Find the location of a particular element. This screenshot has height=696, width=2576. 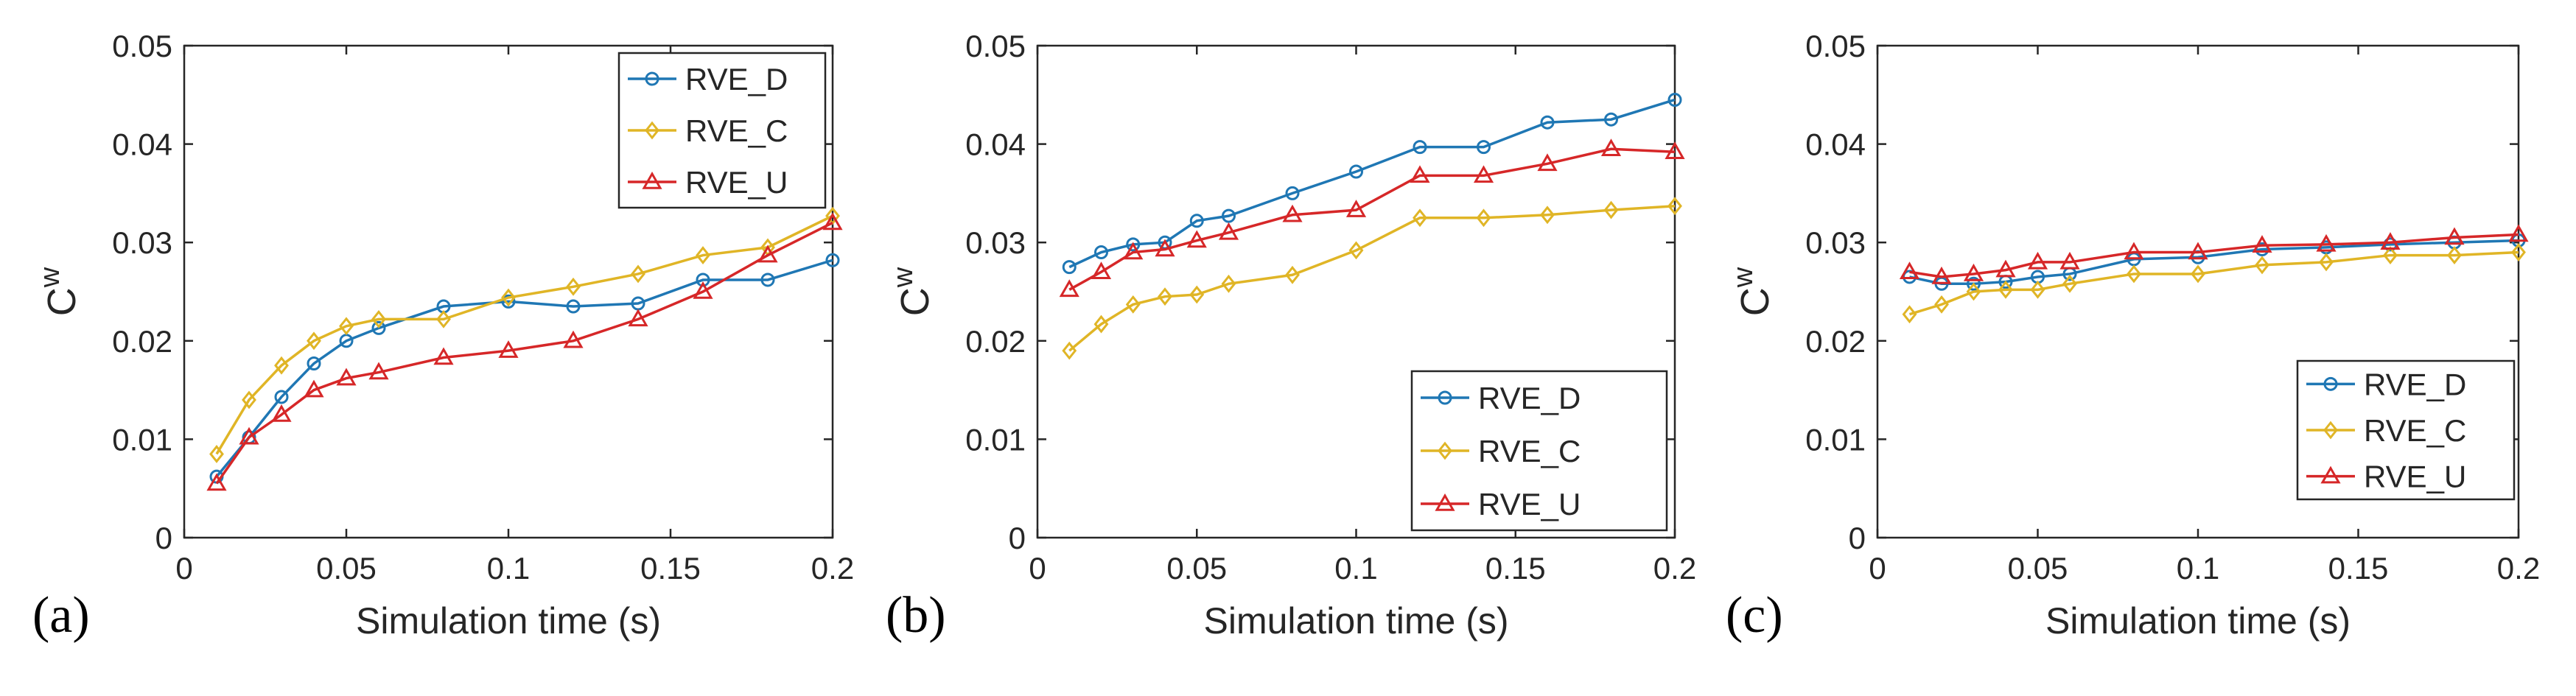

x-tick-label: 0.1 is located at coordinates (2198, 568).